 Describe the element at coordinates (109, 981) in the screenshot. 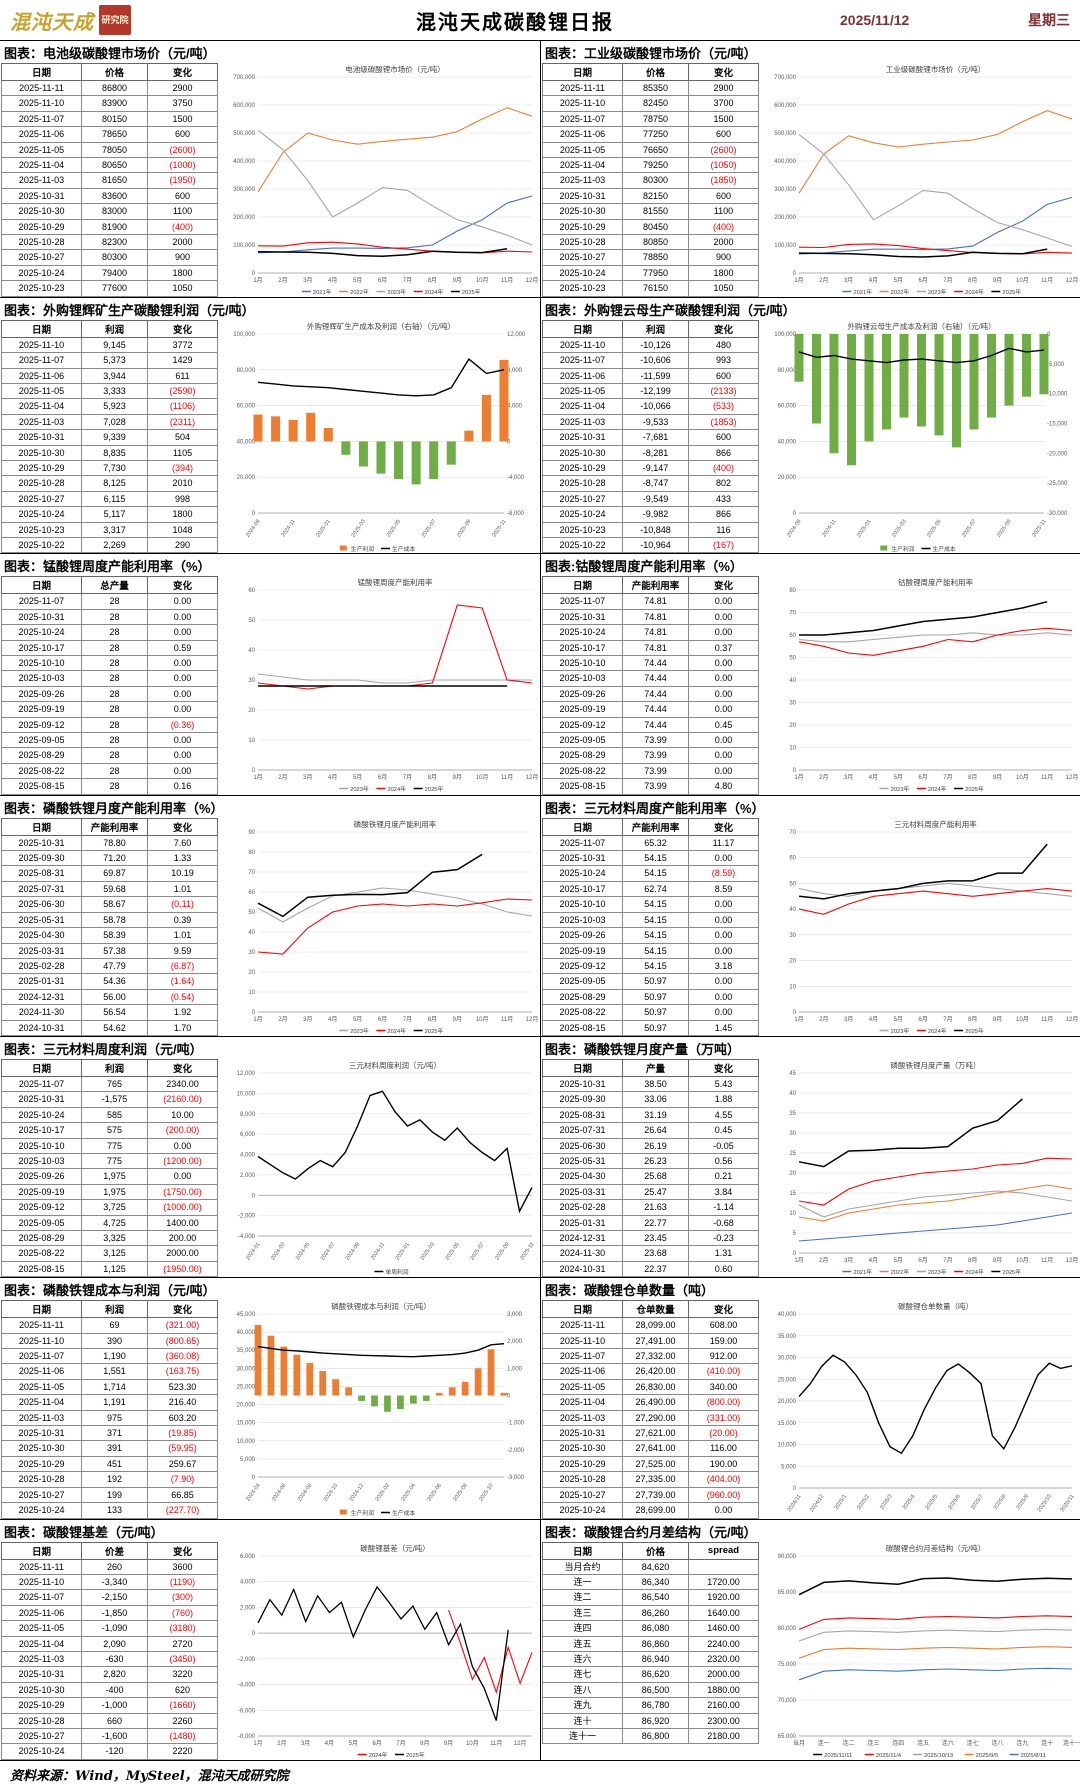

I see `table-row: 2025-01-31 54.36 (1.64)` at that location.